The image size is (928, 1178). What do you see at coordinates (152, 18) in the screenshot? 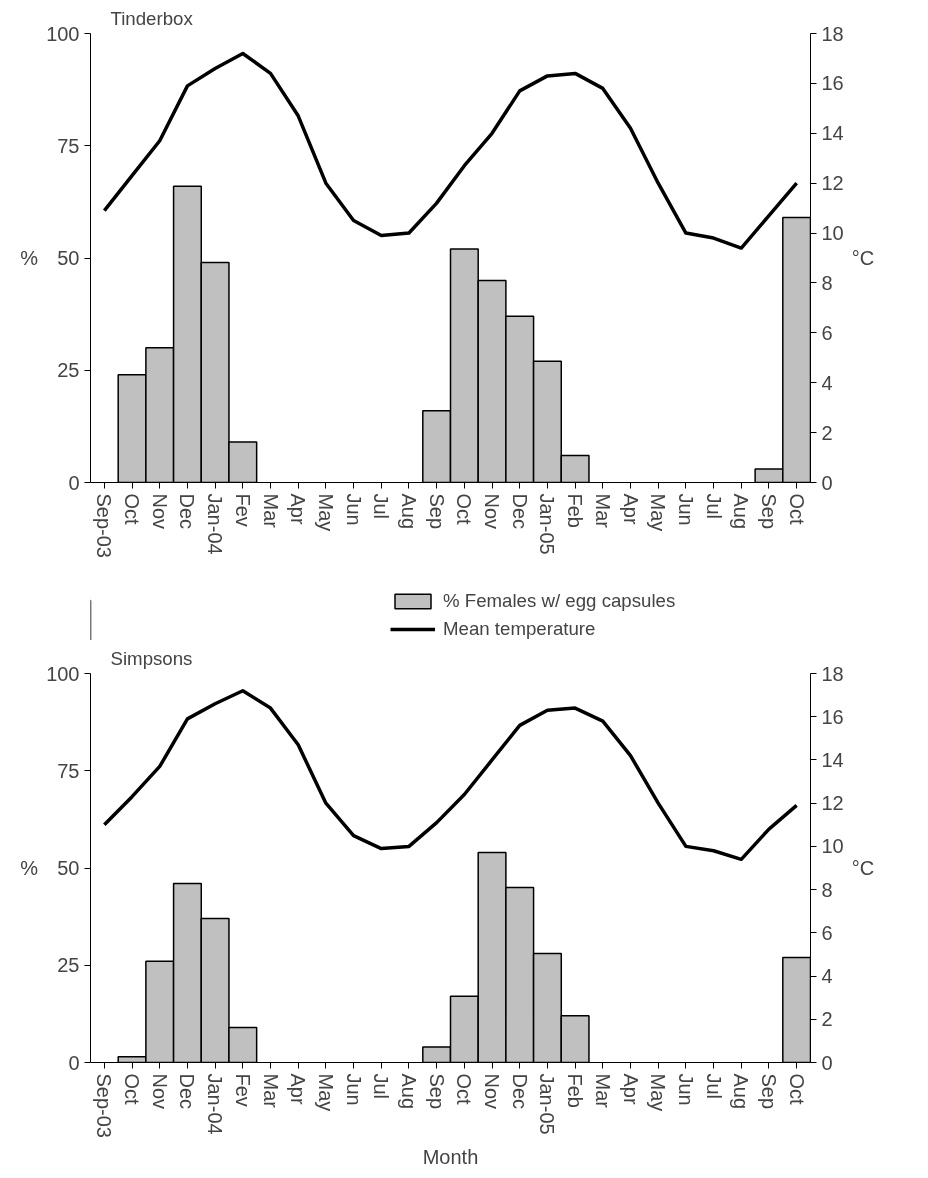
I see `chart-title: Tinderbox` at bounding box center [152, 18].